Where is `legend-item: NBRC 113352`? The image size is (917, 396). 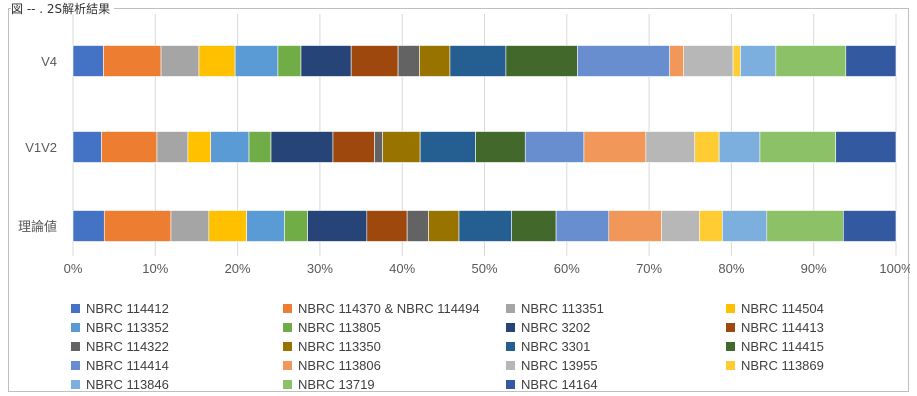 legend-item: NBRC 113352 is located at coordinates (120, 327).